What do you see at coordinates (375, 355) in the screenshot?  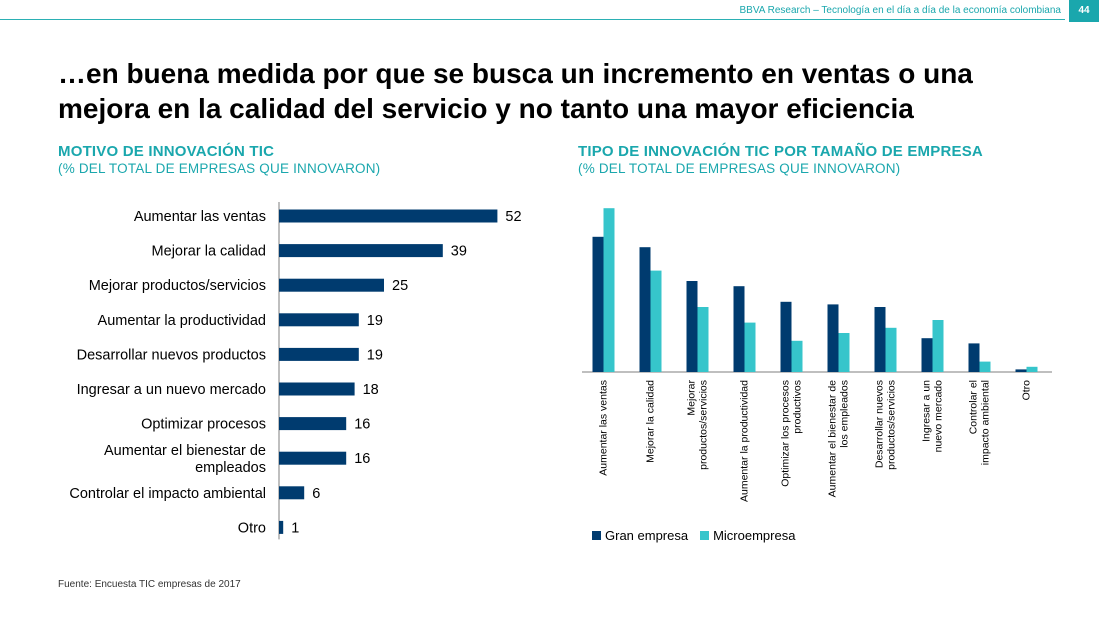 I see `bar-value-desarrollar-nuevos-productos: 19` at bounding box center [375, 355].